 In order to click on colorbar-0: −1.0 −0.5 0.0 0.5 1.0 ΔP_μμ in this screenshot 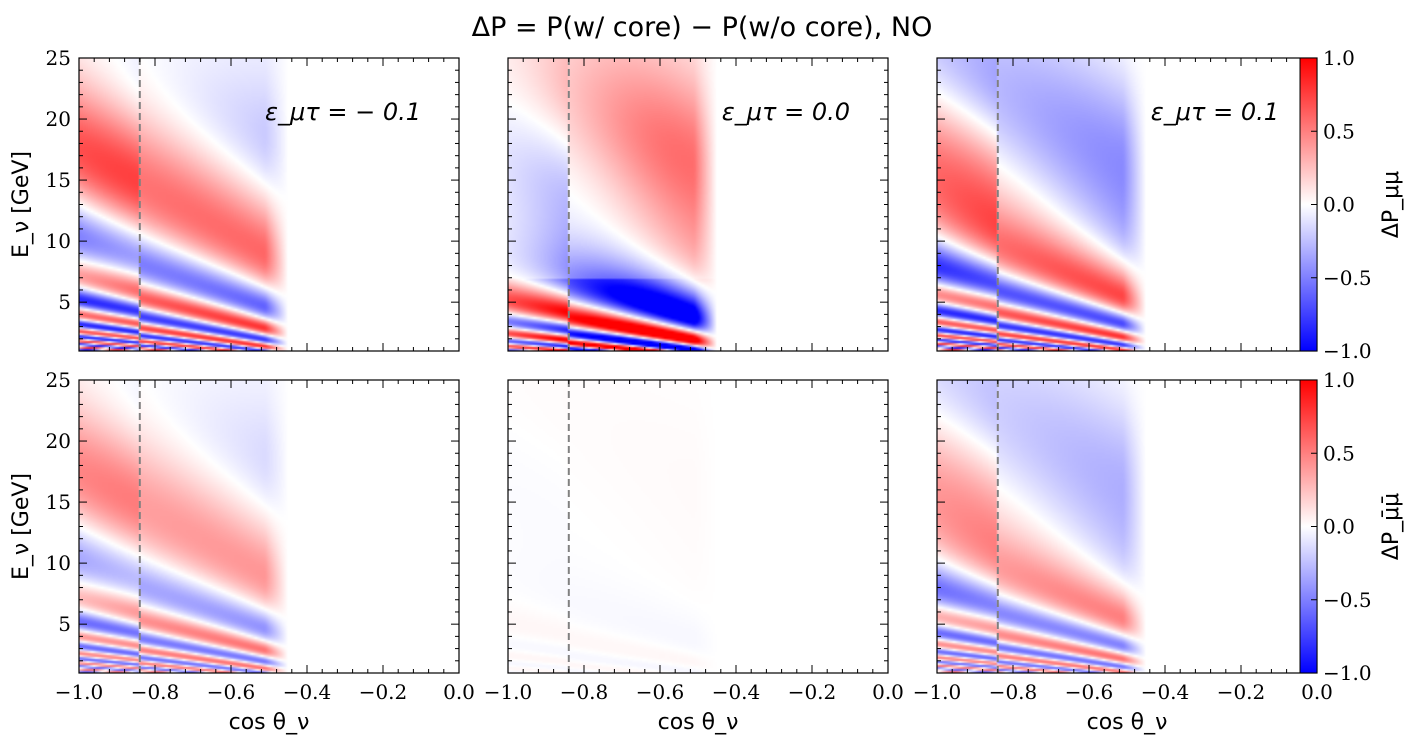, I will do `click(1351, 204)`.